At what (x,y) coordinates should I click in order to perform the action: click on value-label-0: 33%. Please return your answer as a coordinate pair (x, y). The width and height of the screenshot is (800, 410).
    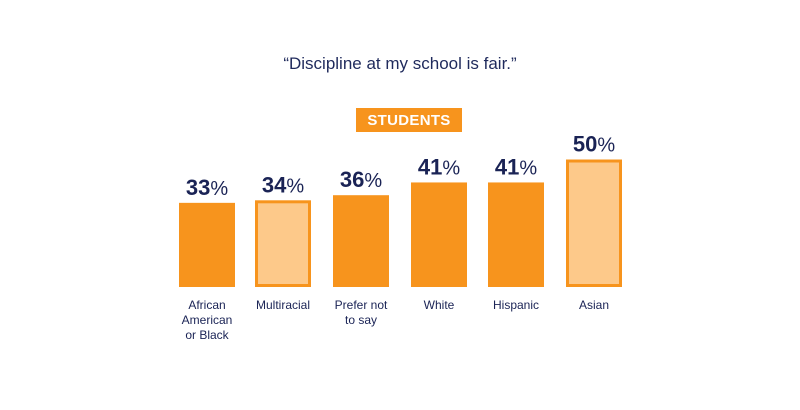
    Looking at the image, I should click on (207, 187).